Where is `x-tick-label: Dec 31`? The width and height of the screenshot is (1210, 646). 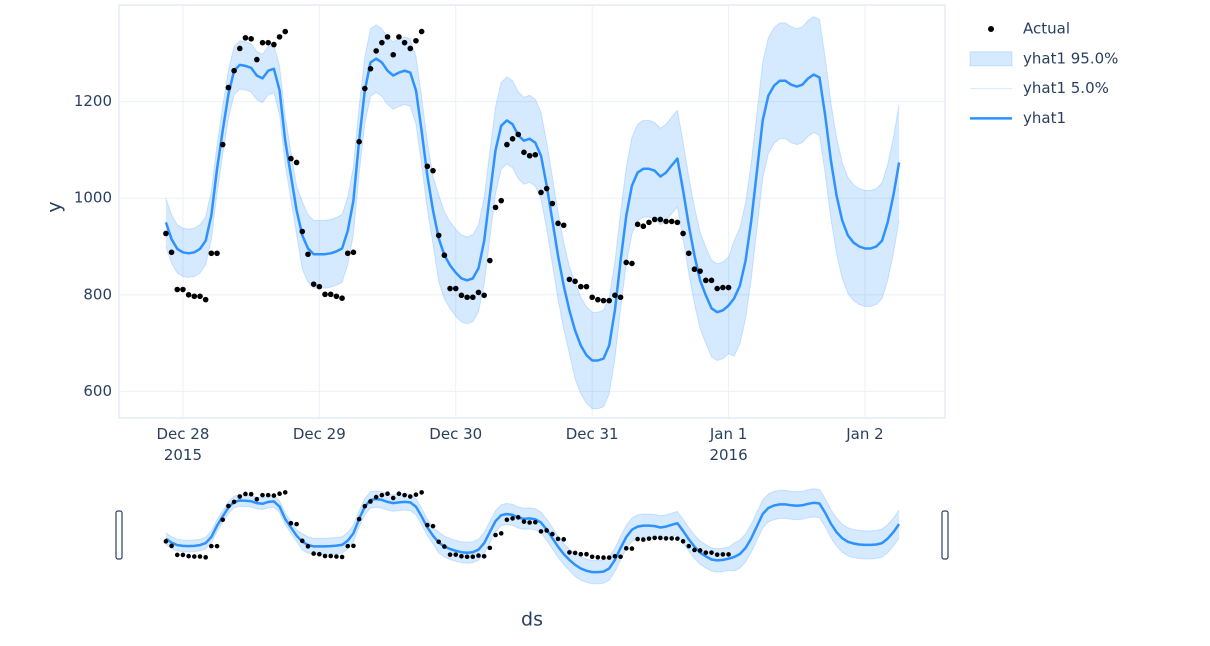 x-tick-label: Dec 31 is located at coordinates (592, 434).